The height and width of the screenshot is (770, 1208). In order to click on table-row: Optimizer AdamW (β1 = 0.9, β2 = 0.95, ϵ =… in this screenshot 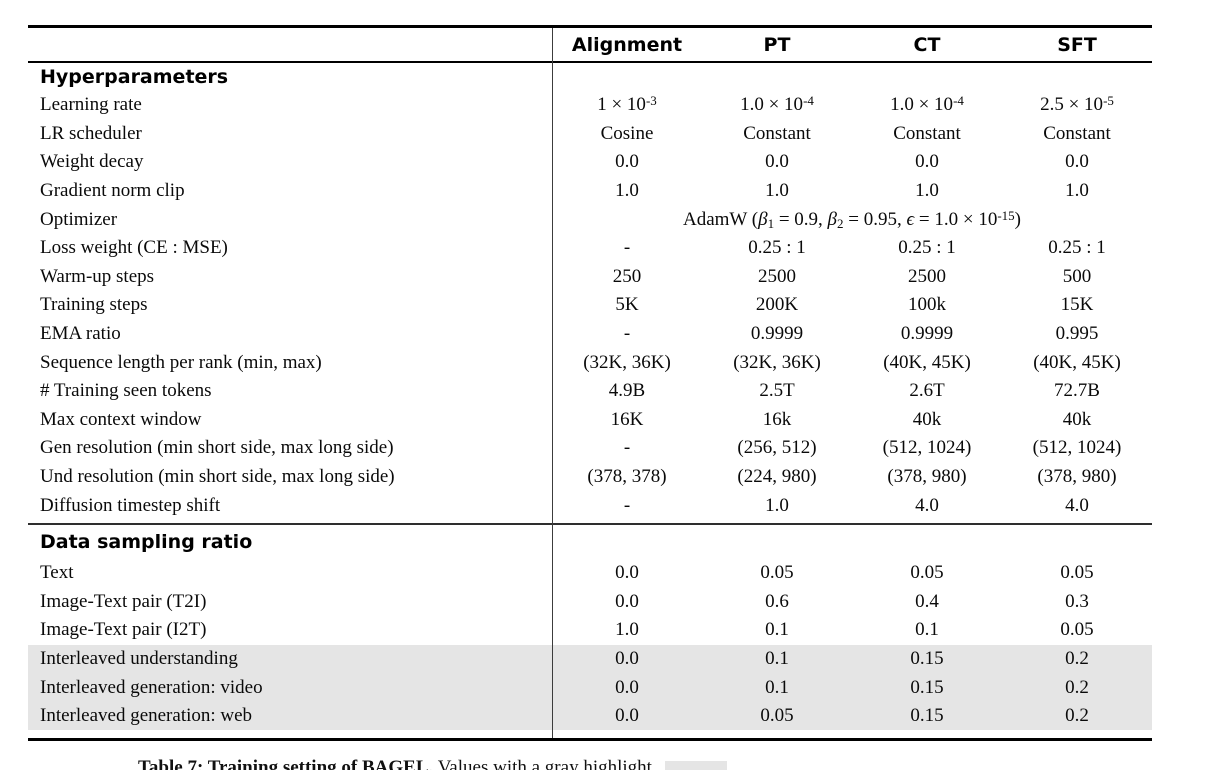, I will do `click(590, 219)`.